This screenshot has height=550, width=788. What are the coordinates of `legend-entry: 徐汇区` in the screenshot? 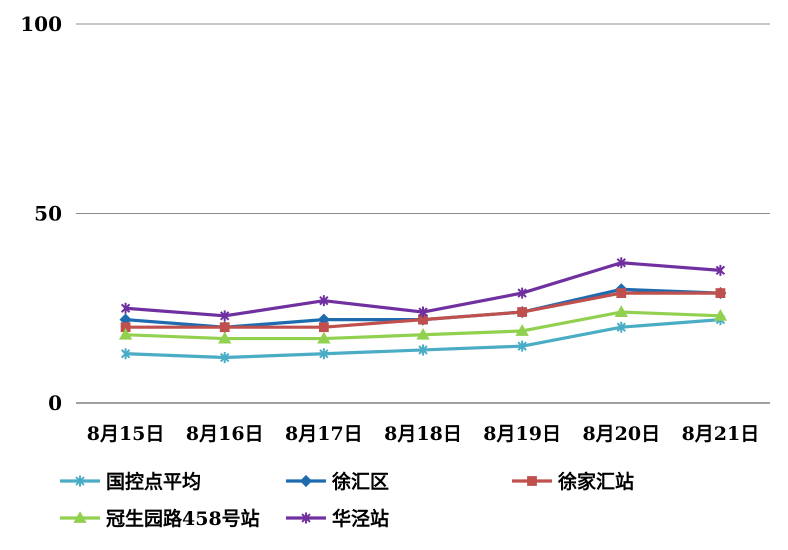 It's located at (337, 481).